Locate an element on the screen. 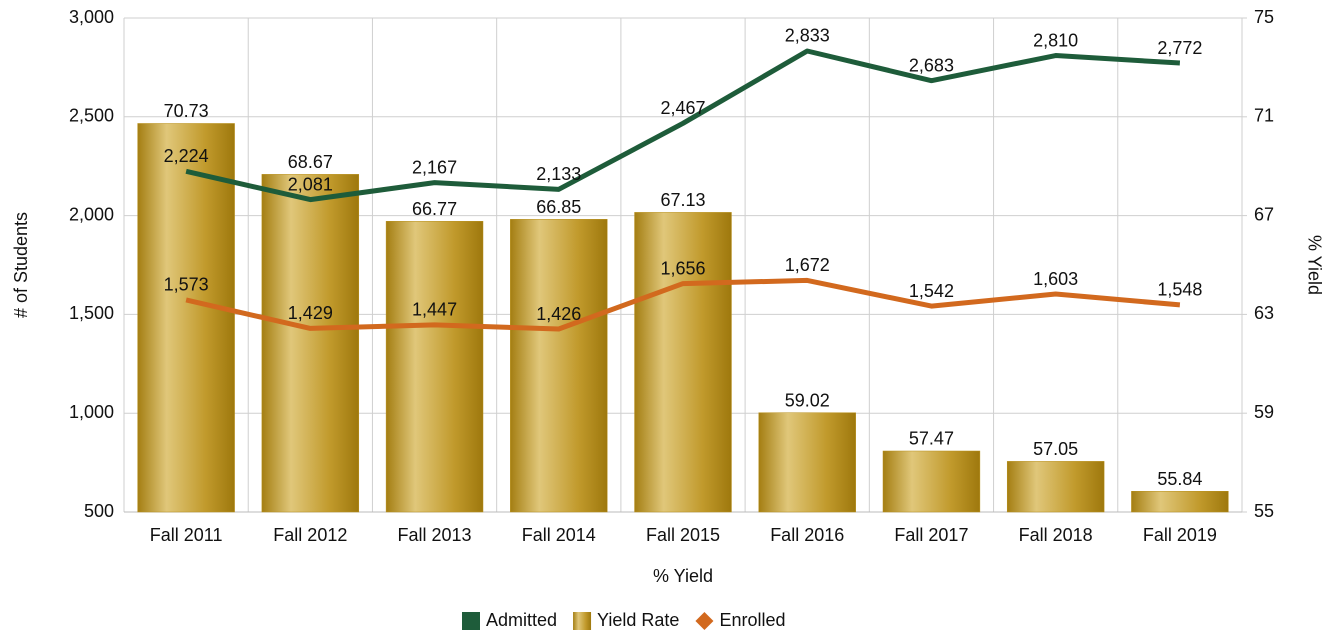 The width and height of the screenshot is (1333, 637). bar-value-label: 57.05 is located at coordinates (1055, 449).